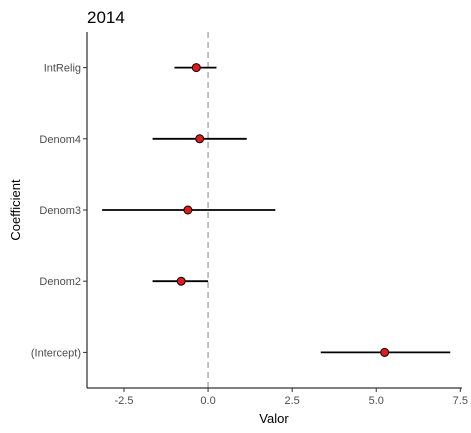  Describe the element at coordinates (207, 401) in the screenshot. I see `x-tick-label: 0.0` at that location.